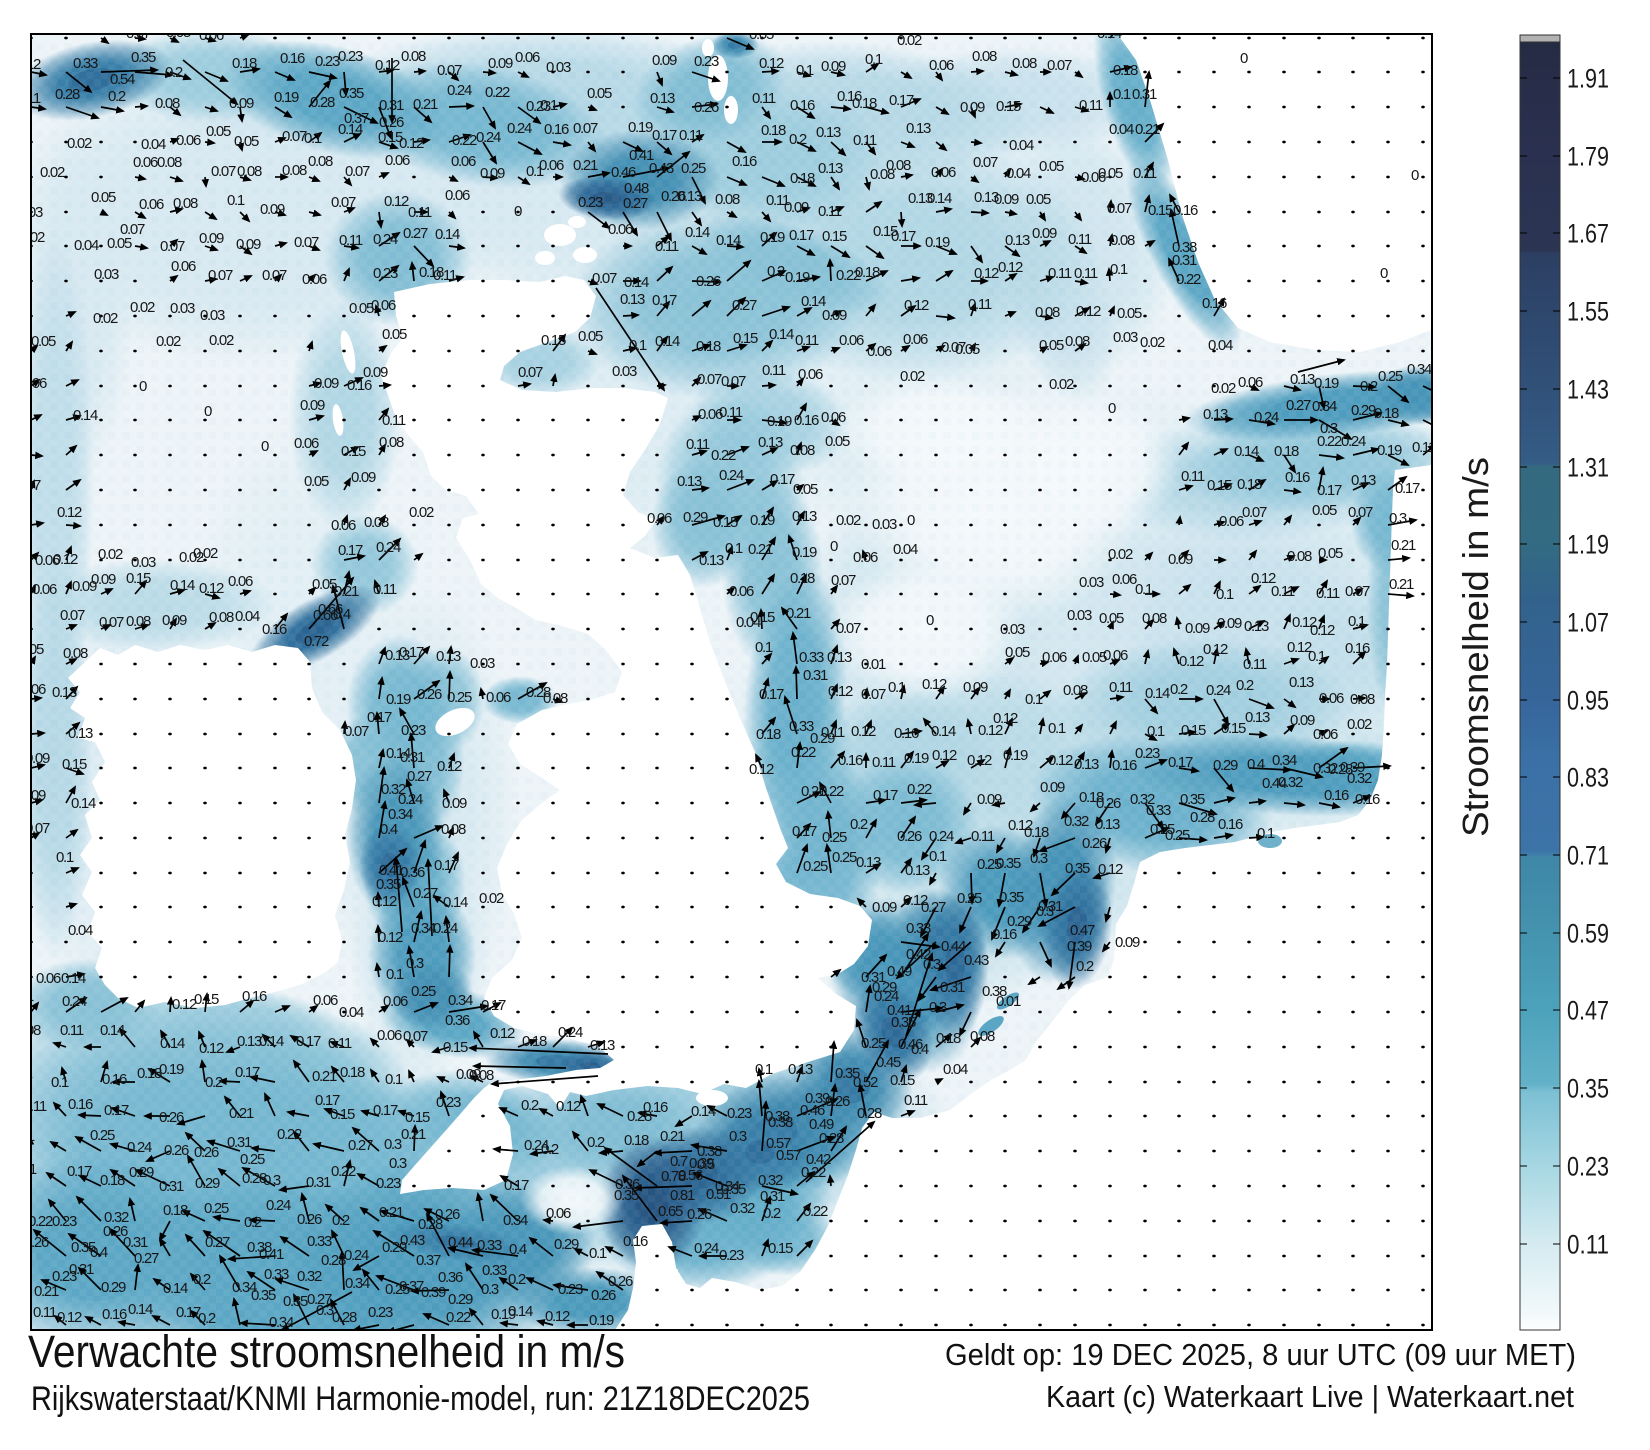 This screenshot has height=1450, width=1650. What do you see at coordinates (244, 63) in the screenshot?
I see `svg-text: 0.18` at bounding box center [244, 63].